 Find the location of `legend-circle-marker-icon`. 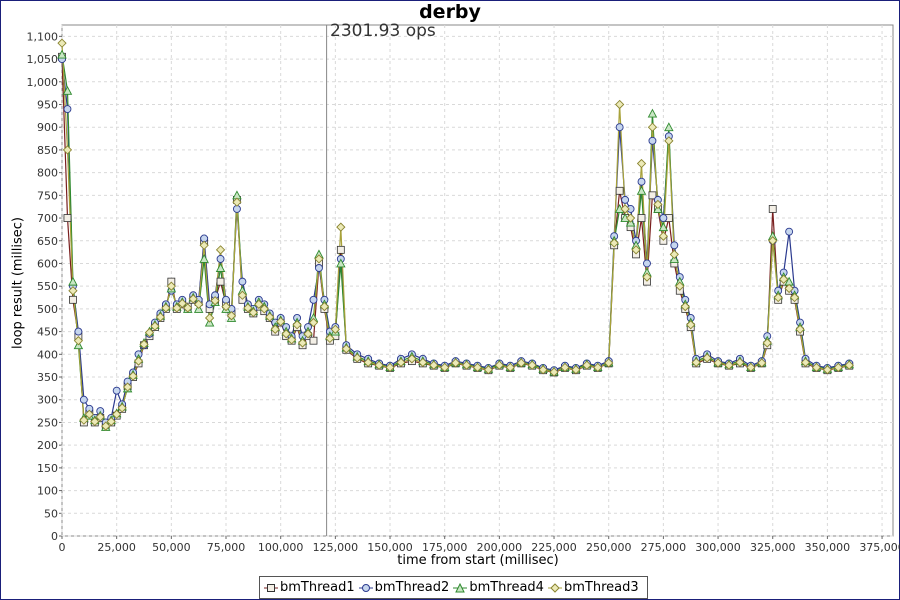

legend-circle-marker-icon is located at coordinates (365, 587).